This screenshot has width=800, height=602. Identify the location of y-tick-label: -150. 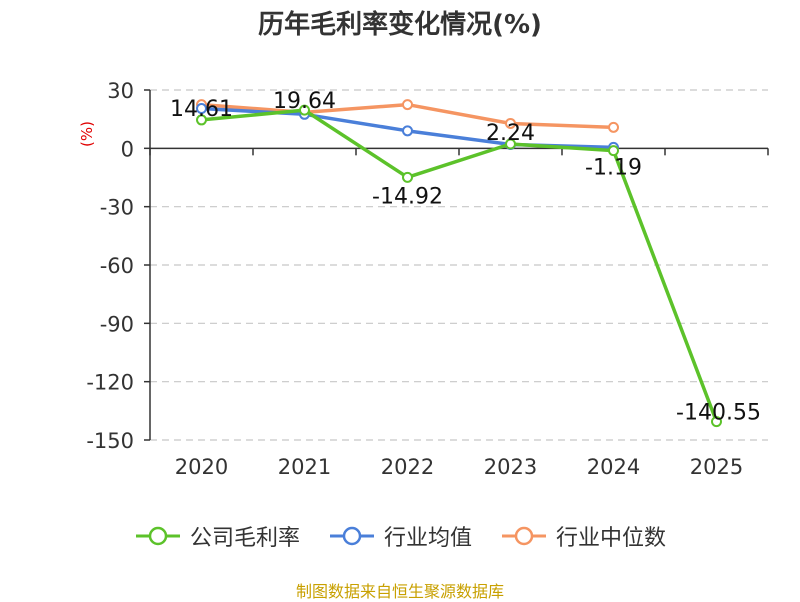
(110, 441).